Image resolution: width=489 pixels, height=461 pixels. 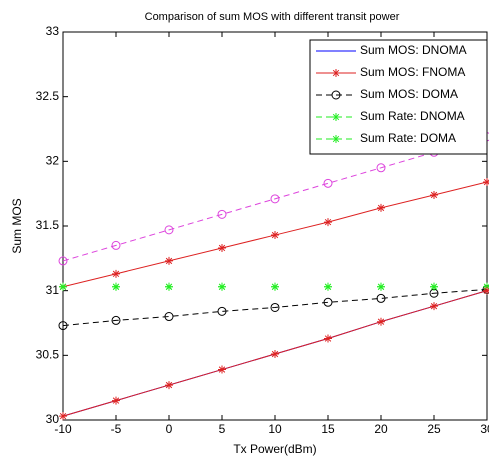 What do you see at coordinates (53, 419) in the screenshot?
I see `y-tick-label: 30` at bounding box center [53, 419].